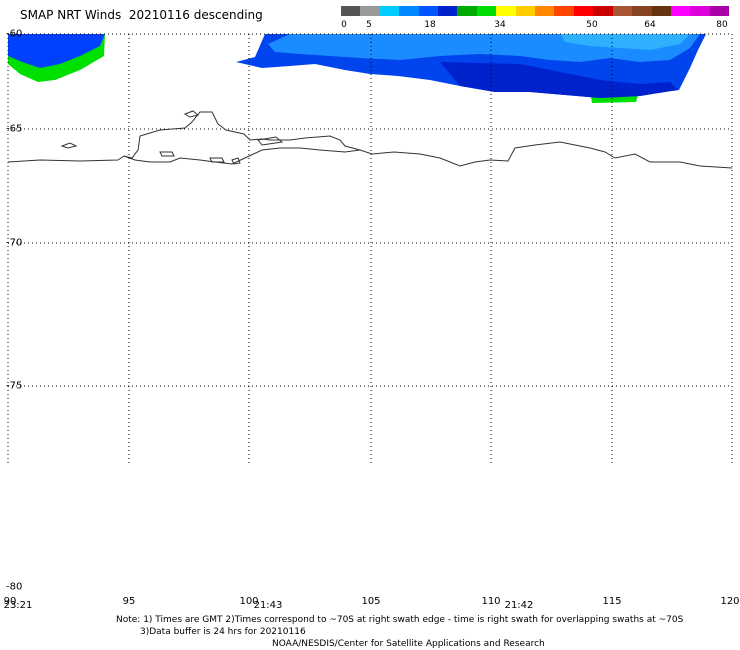 The height and width of the screenshot is (650, 740). I want to click on colorbar-tick: 64, so click(650, 25).